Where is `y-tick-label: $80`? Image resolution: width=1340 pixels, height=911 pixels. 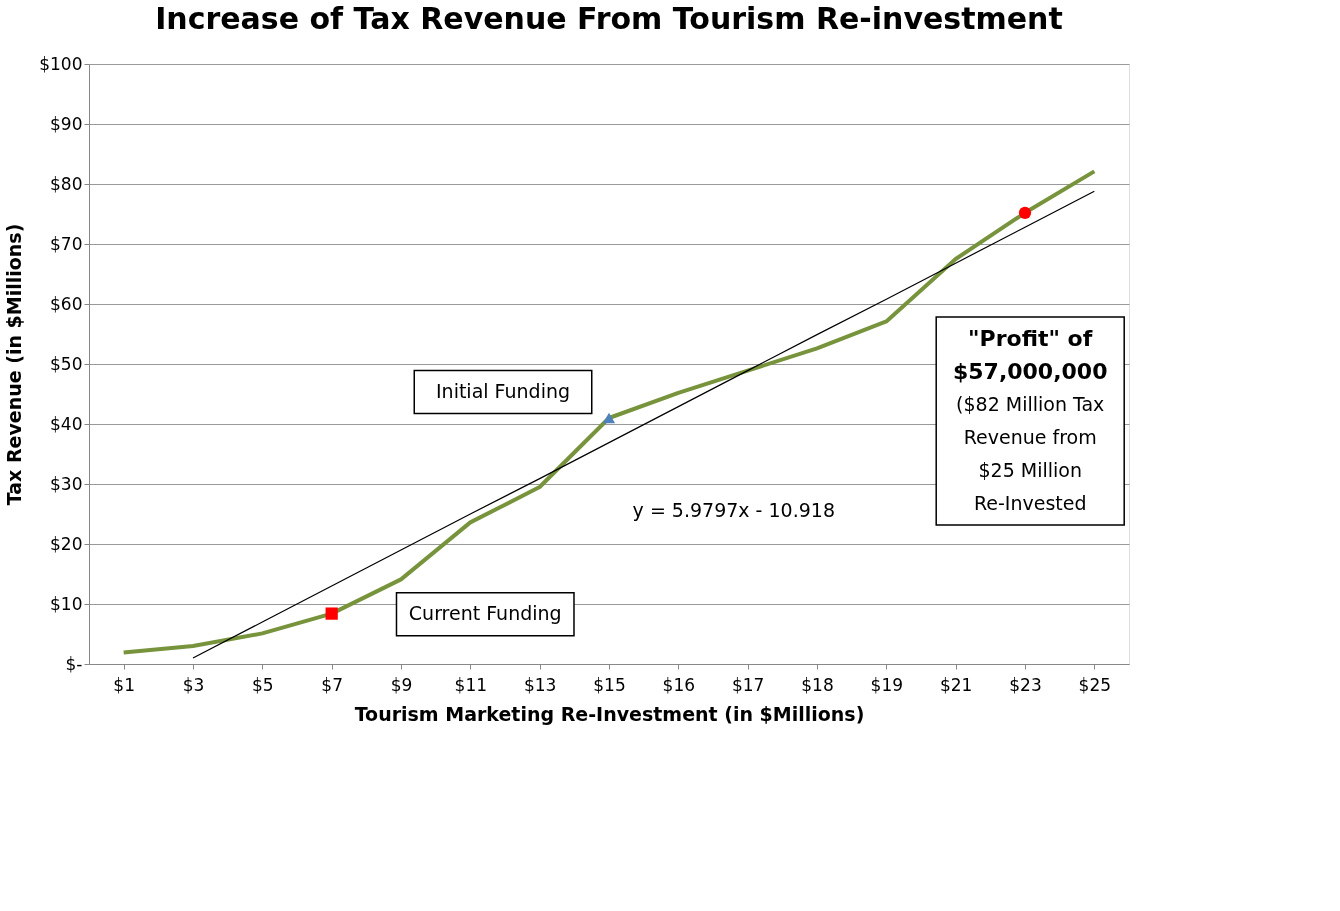 y-tick-label: $80 is located at coordinates (66, 183).